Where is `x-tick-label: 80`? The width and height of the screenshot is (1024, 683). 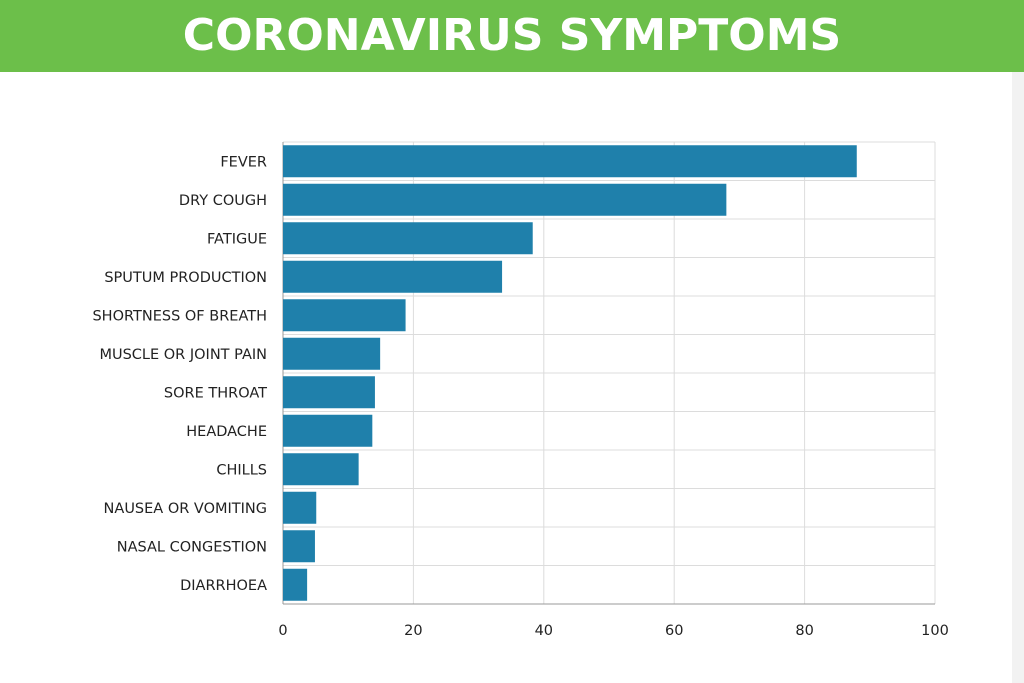
x-tick-label: 80 is located at coordinates (804, 631).